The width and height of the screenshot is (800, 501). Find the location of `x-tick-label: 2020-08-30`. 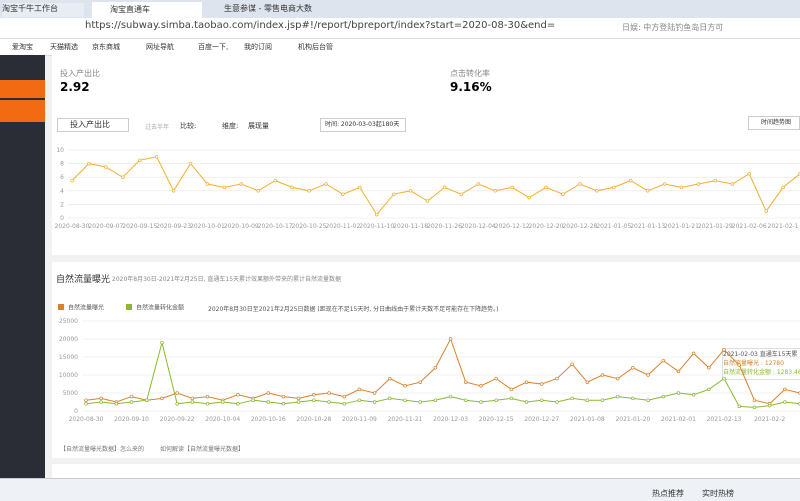

x-tick-label: 2020-08-30 is located at coordinates (86, 419).